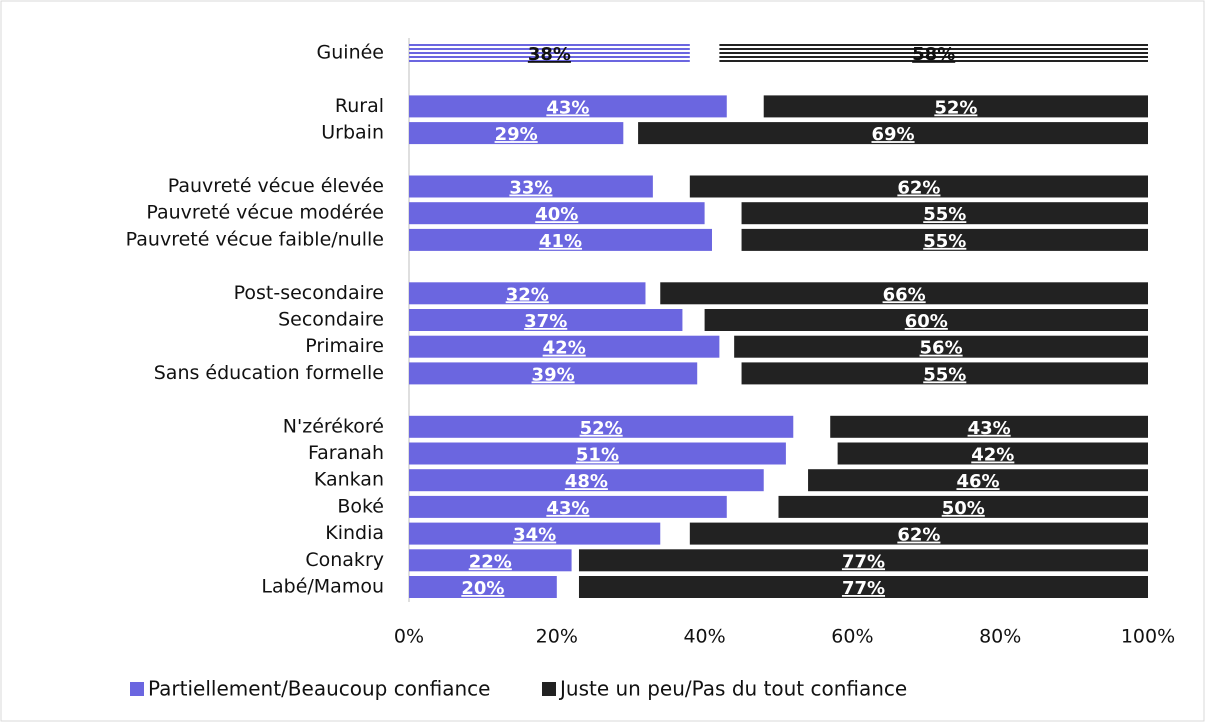  I want to click on value-label: 41%, so click(560, 241).